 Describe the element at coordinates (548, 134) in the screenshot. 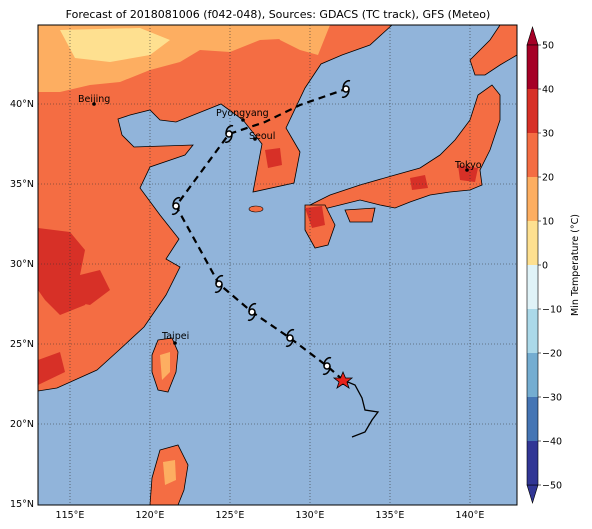

I see `colorbar-tick-label: 30` at that location.